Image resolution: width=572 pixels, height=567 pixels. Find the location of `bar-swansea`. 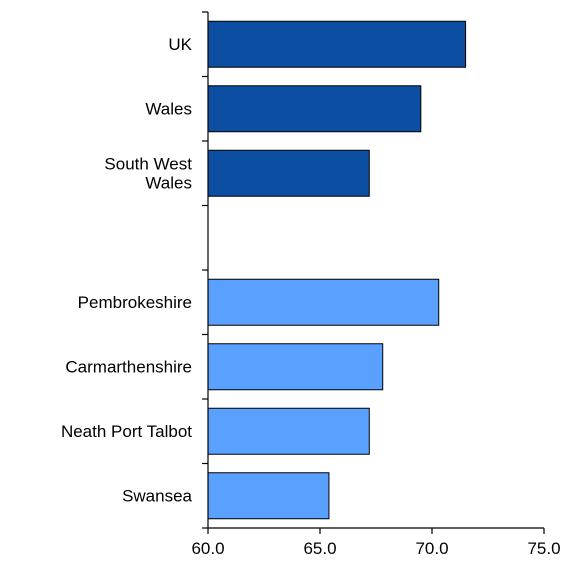

bar-swansea is located at coordinates (268, 496).